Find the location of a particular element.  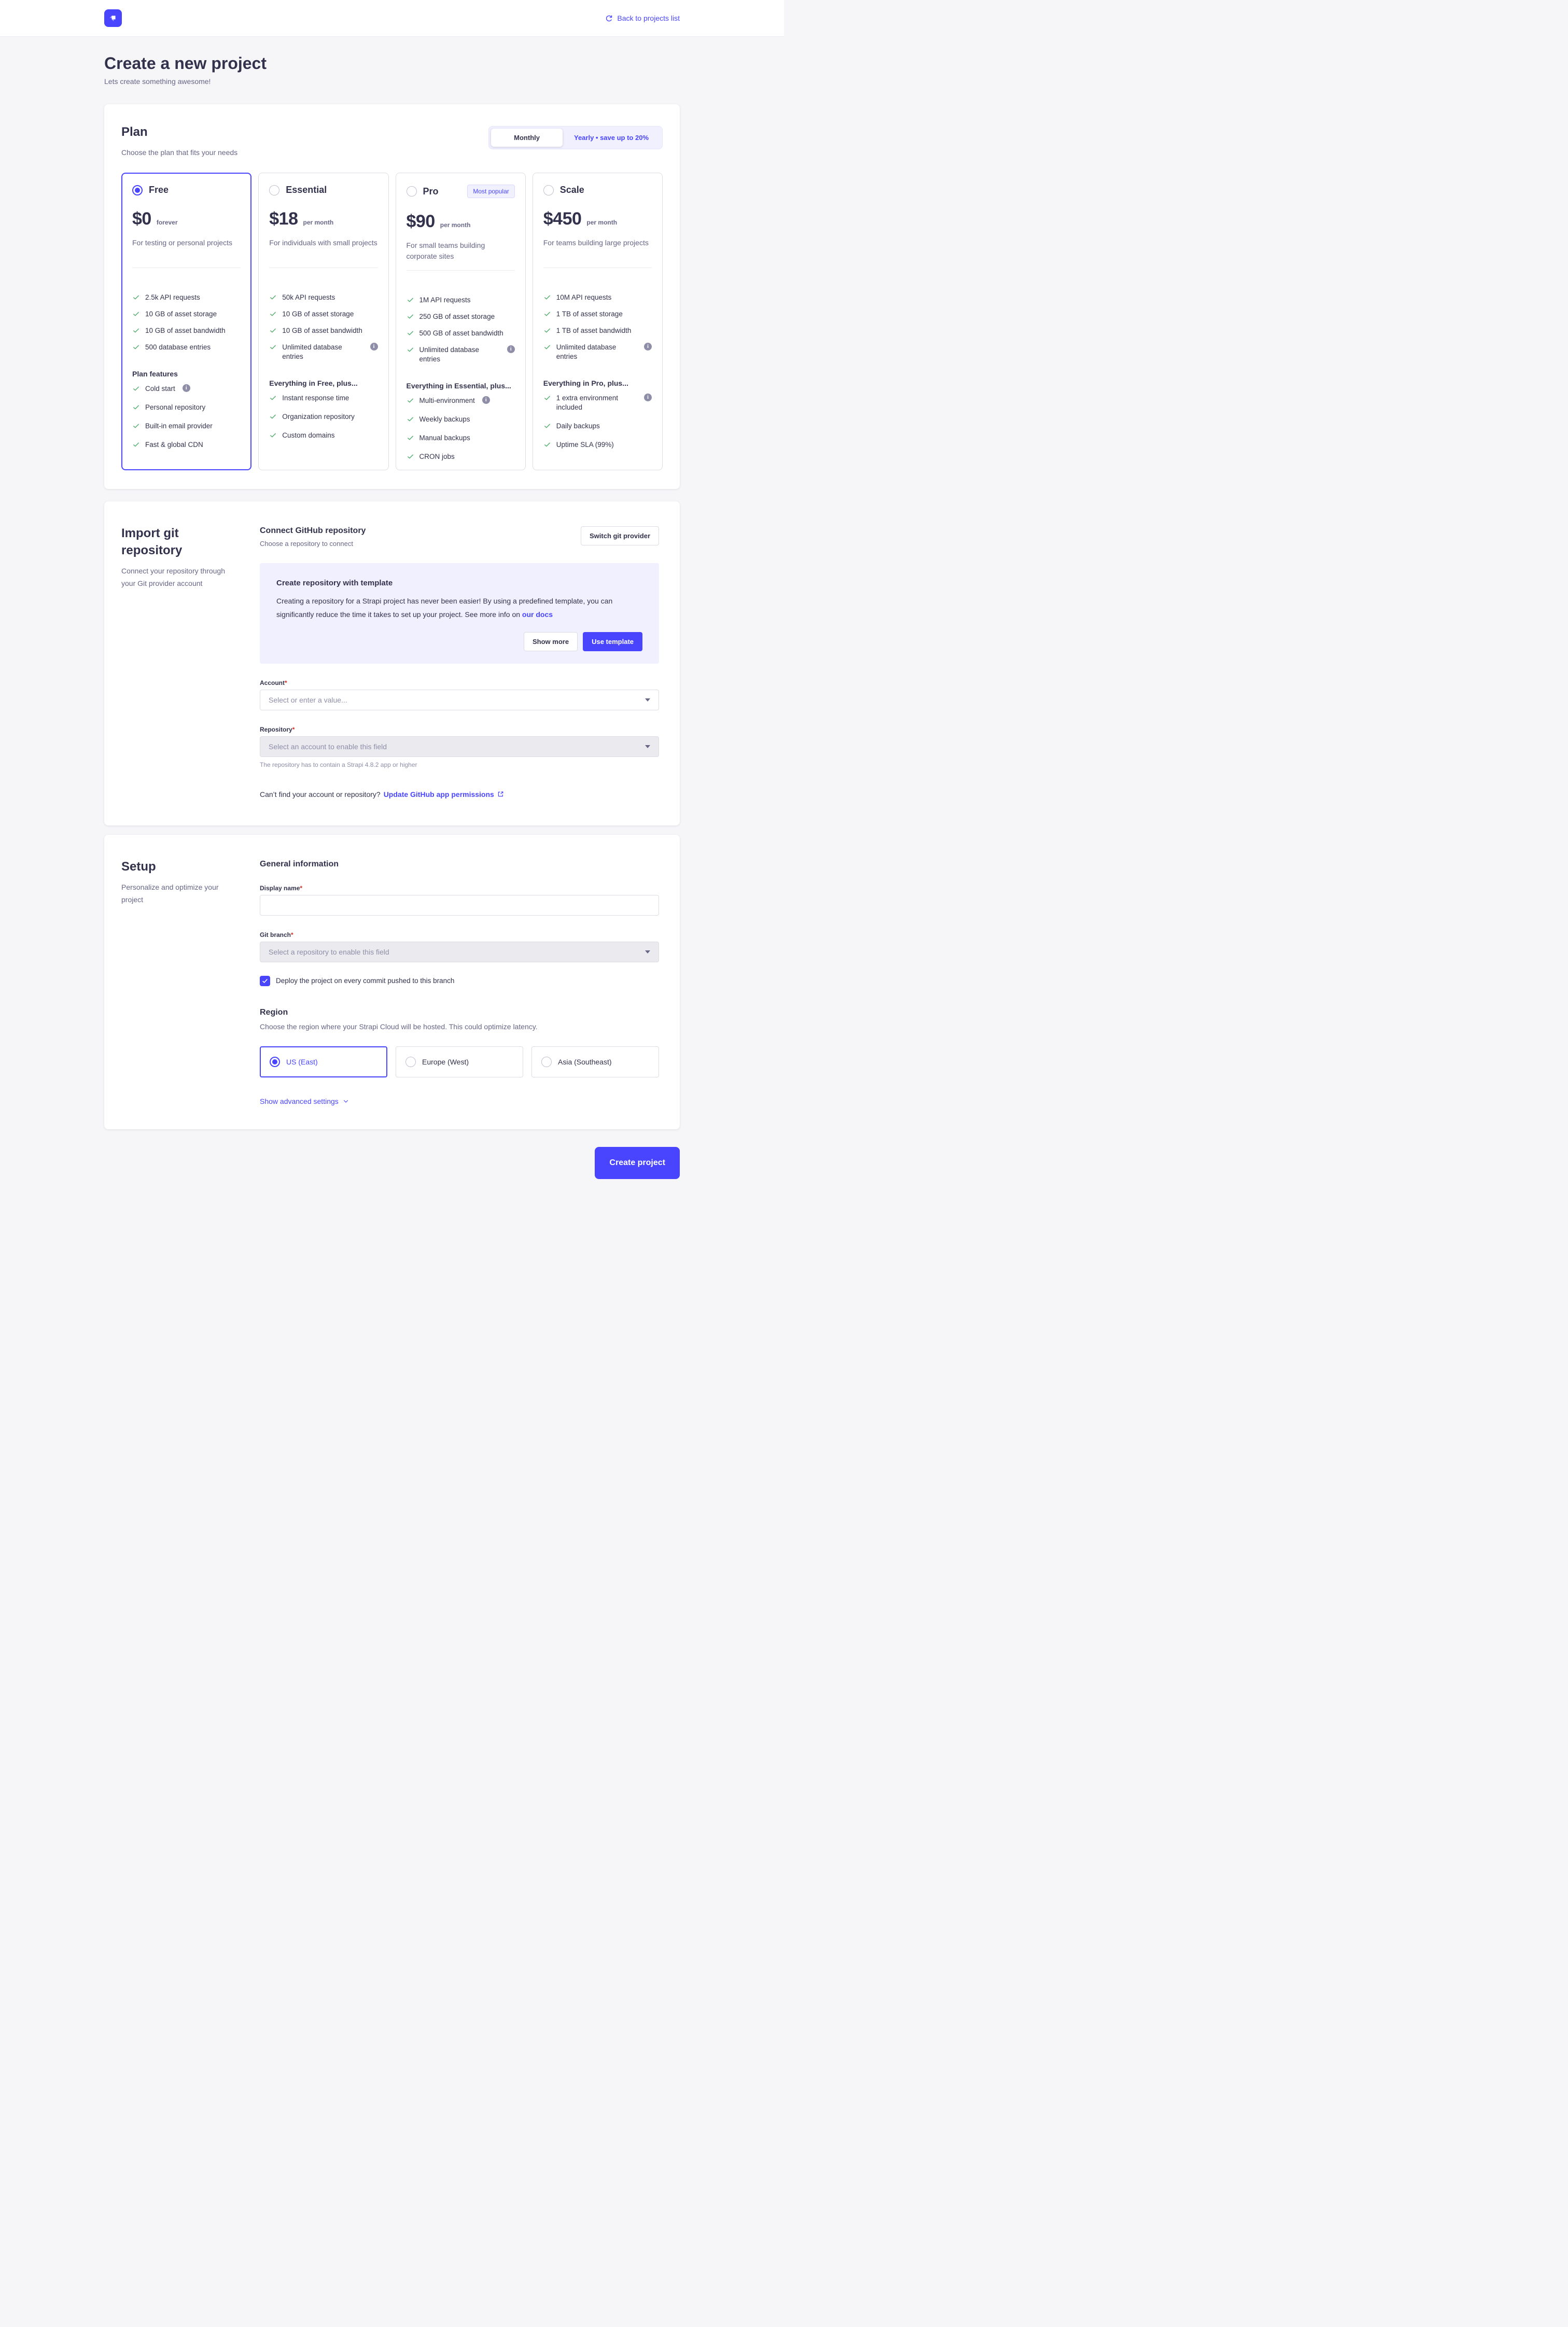

show-more-button: Show more is located at coordinates (551, 642).